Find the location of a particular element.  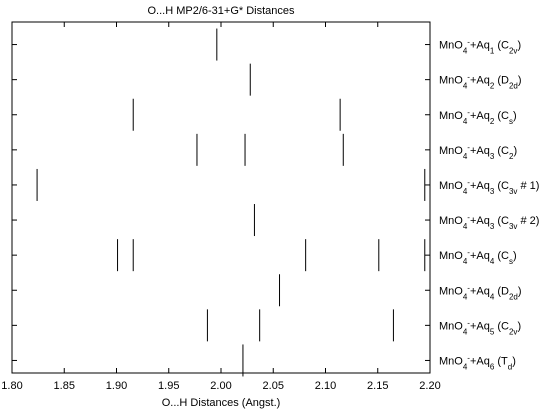

category-label: MnO4-+Aq4 (D2d) is located at coordinates (480, 292).